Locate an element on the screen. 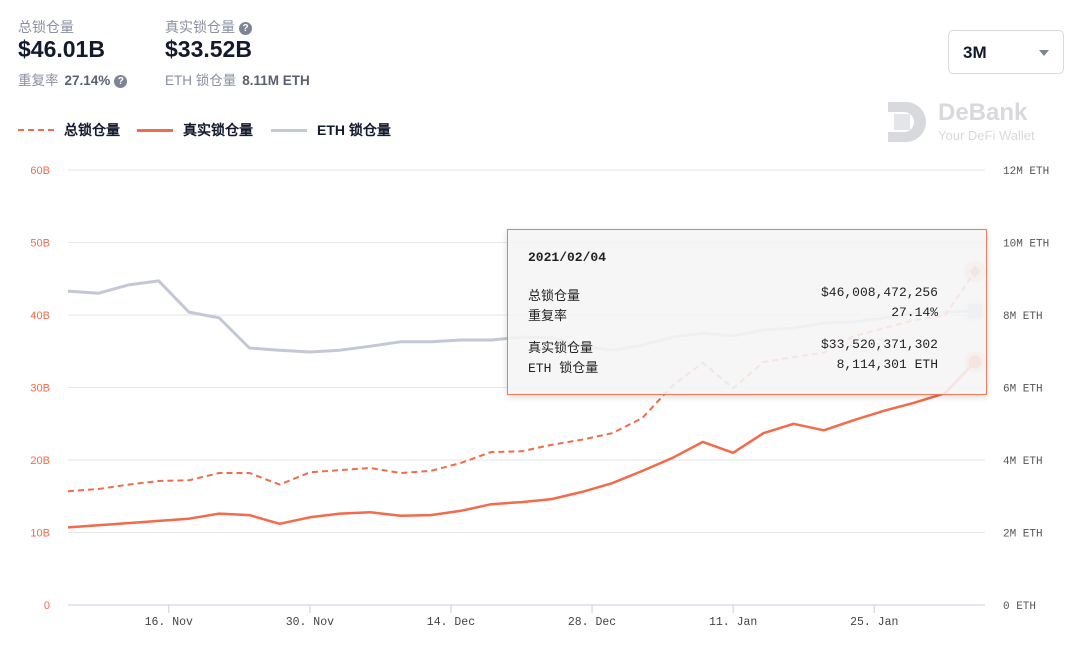 The width and height of the screenshot is (1080, 655). real-tvl-label-wrap: 真实锁仓量? is located at coordinates (208, 27).